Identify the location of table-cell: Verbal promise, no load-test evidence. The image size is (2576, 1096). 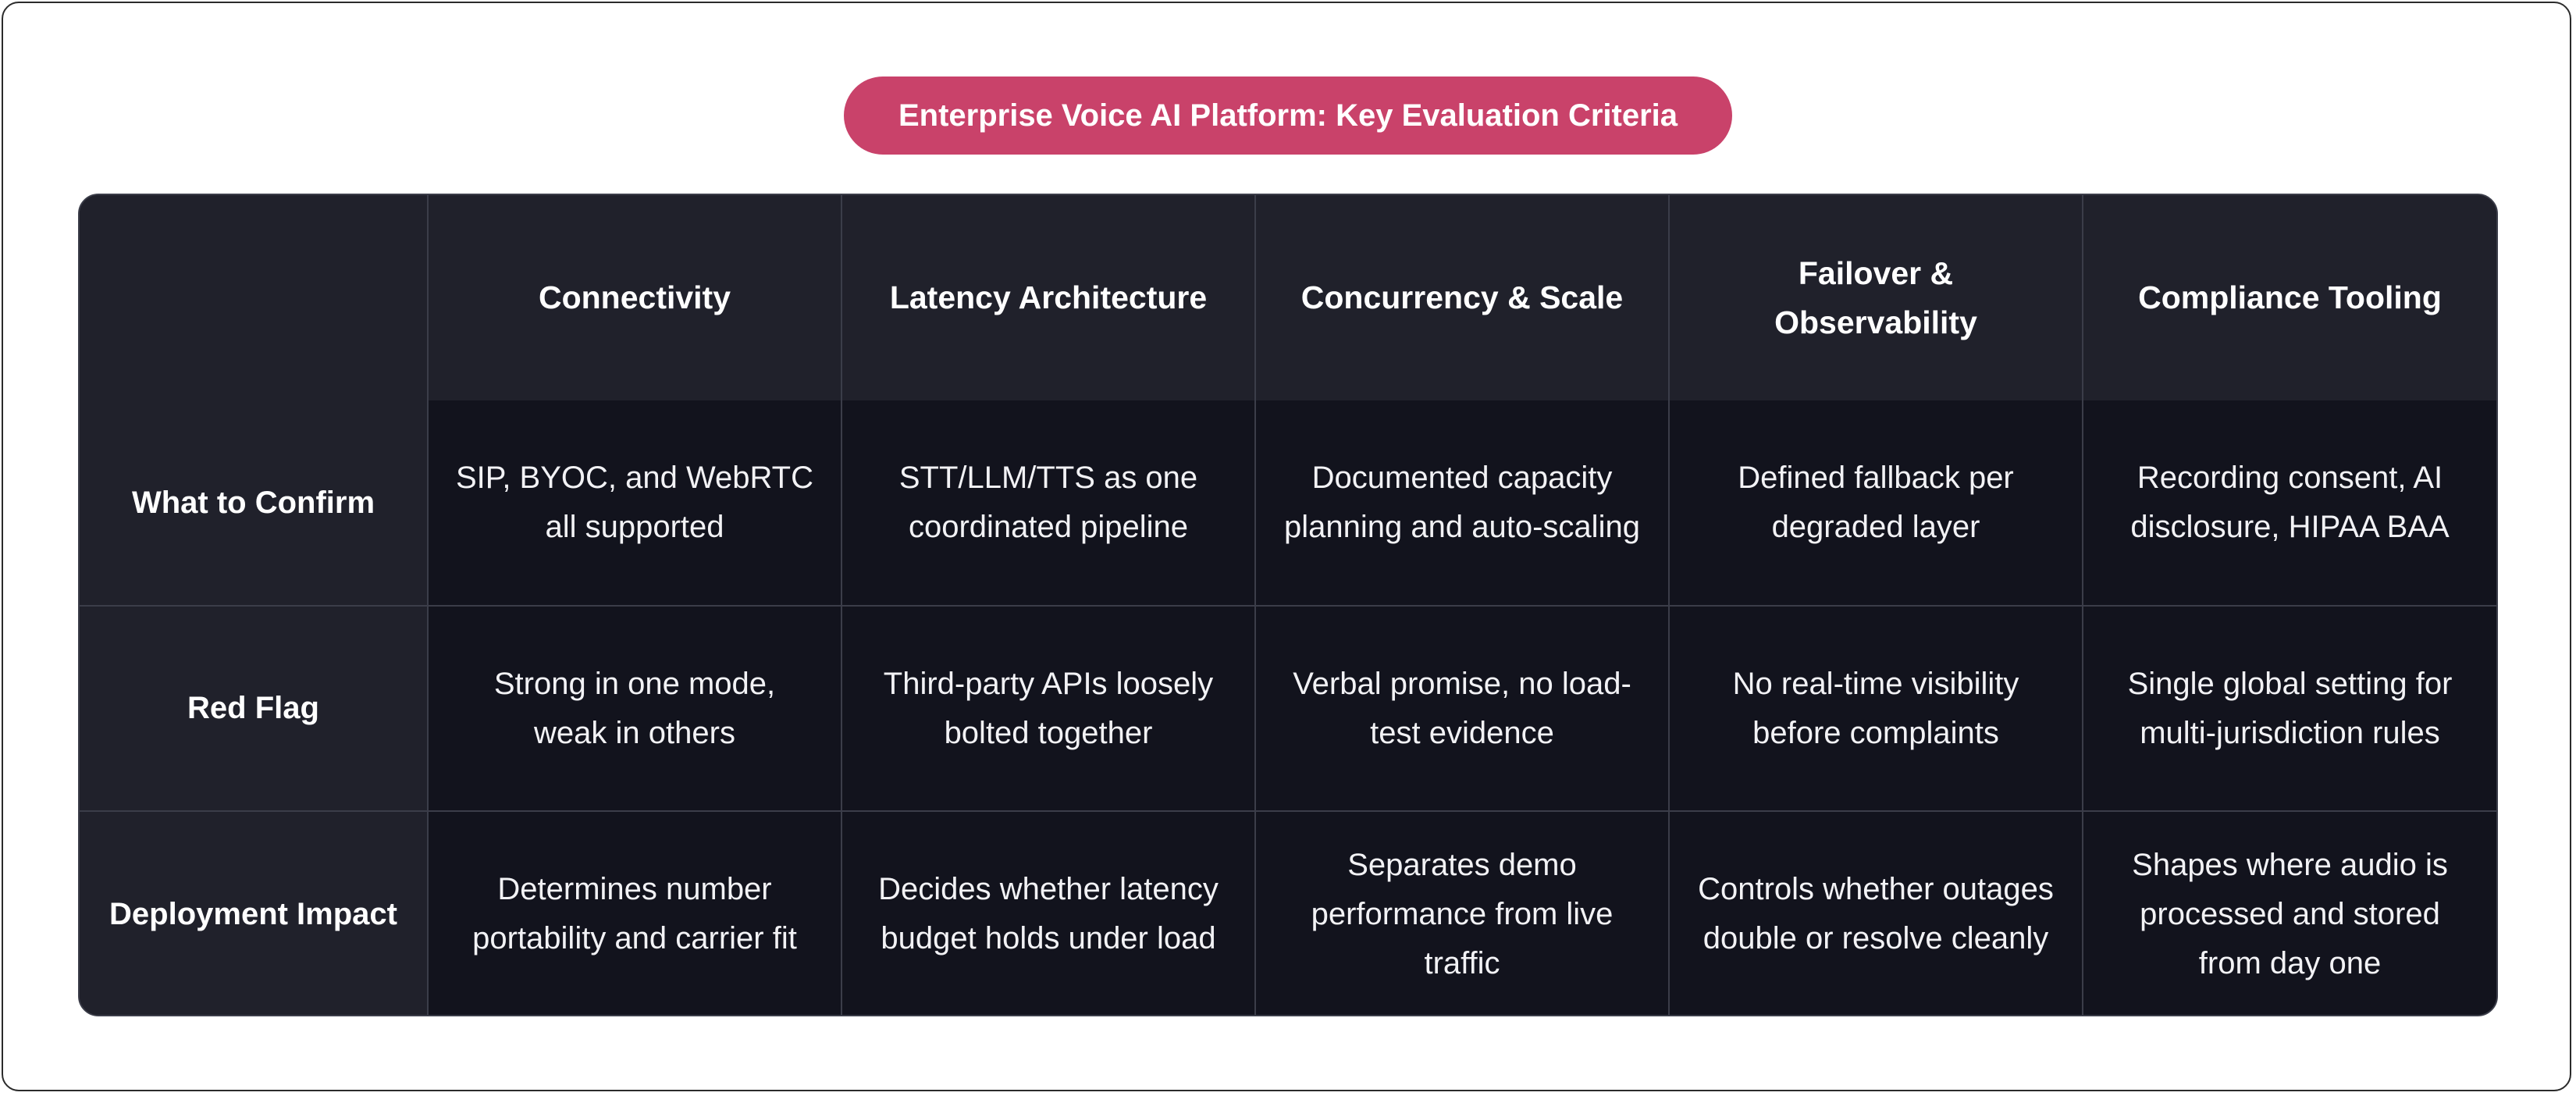
(1462, 708).